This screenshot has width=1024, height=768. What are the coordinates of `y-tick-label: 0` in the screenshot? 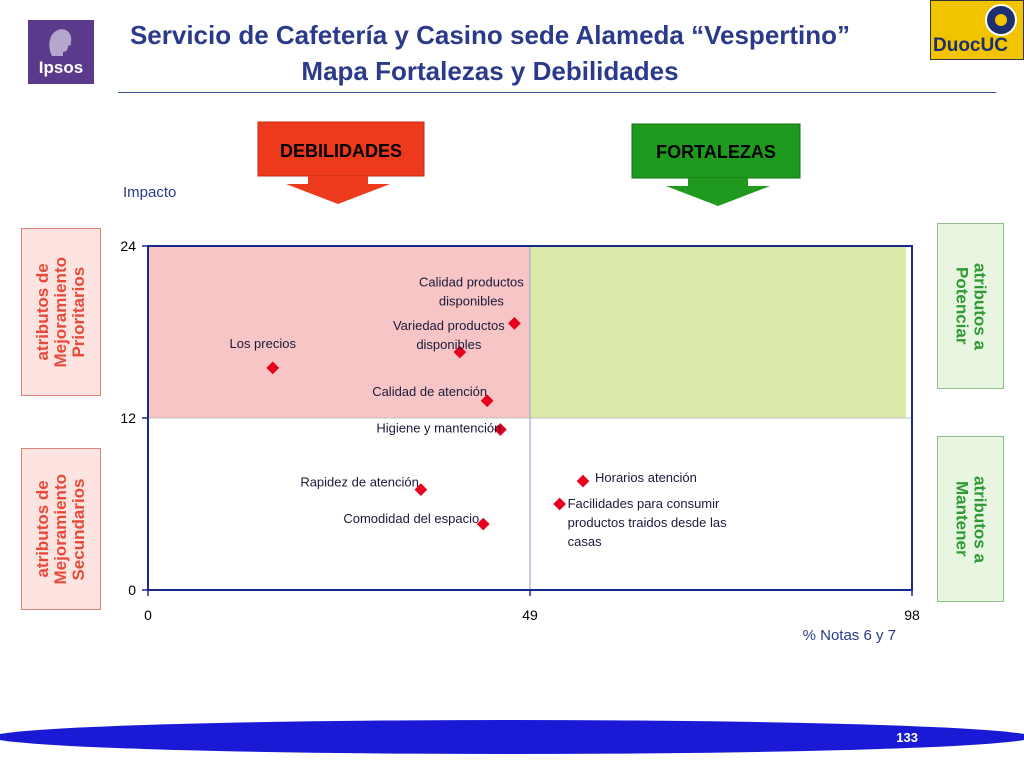 It's located at (132, 590).